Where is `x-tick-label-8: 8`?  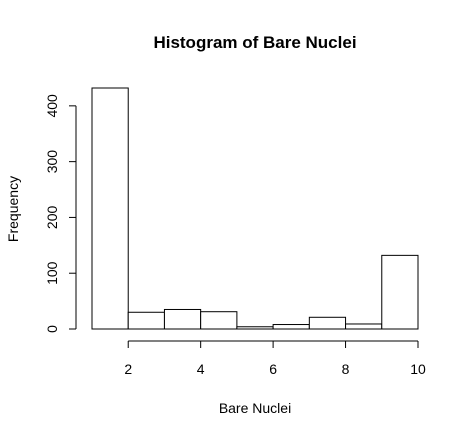
x-tick-label-8: 8 is located at coordinates (346, 369).